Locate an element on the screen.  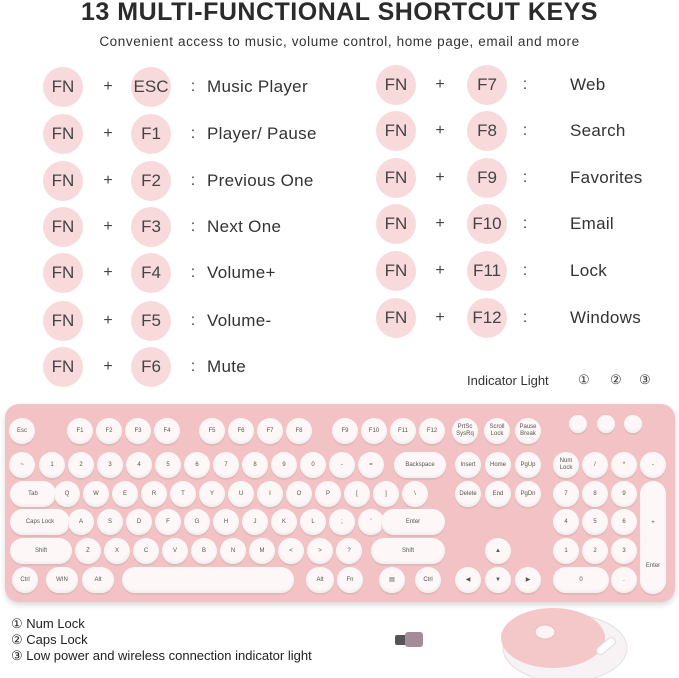
shortcut-description: Mute is located at coordinates (226, 366).